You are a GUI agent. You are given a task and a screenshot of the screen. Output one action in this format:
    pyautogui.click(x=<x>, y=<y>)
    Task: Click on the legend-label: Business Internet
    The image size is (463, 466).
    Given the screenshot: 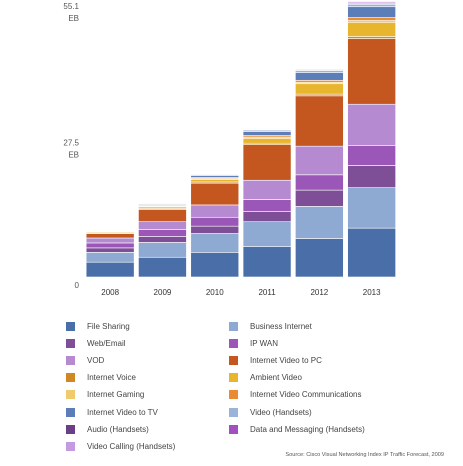 What is the action you would take?
    pyautogui.click(x=281, y=326)
    